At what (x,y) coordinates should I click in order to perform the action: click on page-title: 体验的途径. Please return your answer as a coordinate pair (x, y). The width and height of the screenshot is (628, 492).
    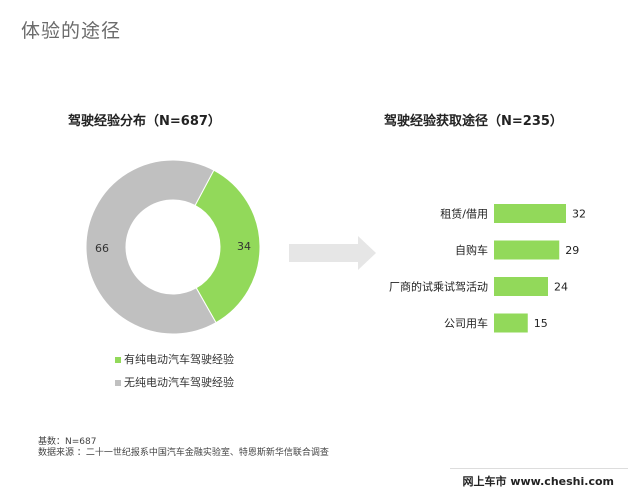
    Looking at the image, I should click on (71, 31).